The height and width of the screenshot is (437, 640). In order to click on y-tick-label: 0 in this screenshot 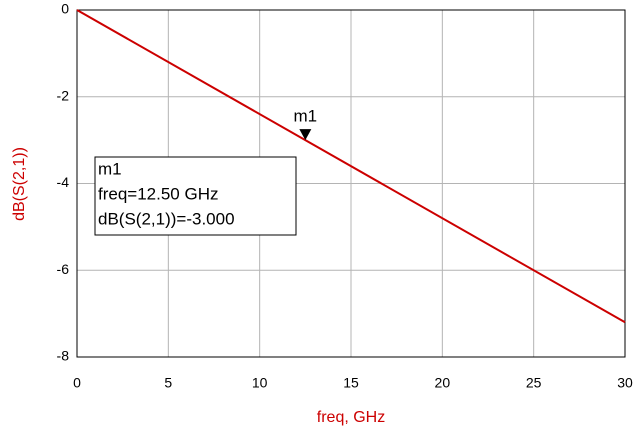, I will do `click(65, 9)`.